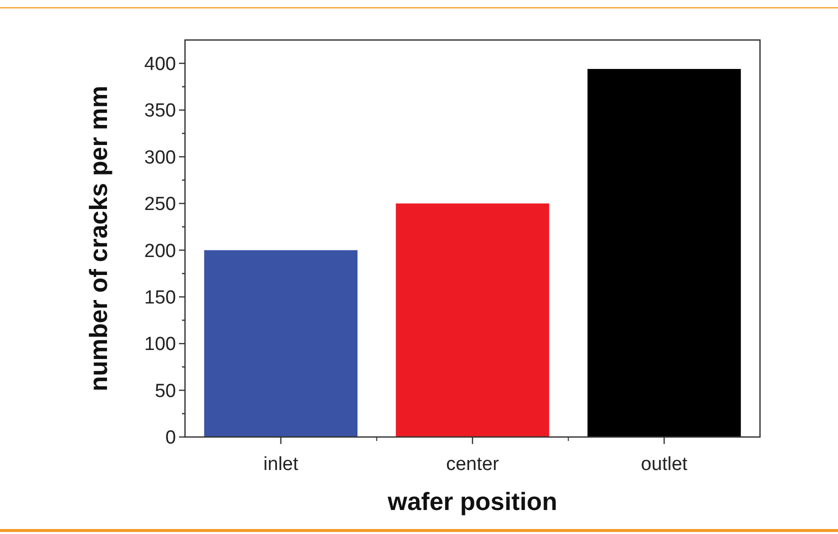 The image size is (838, 534). I want to click on x-tick-label: outlet, so click(664, 464).